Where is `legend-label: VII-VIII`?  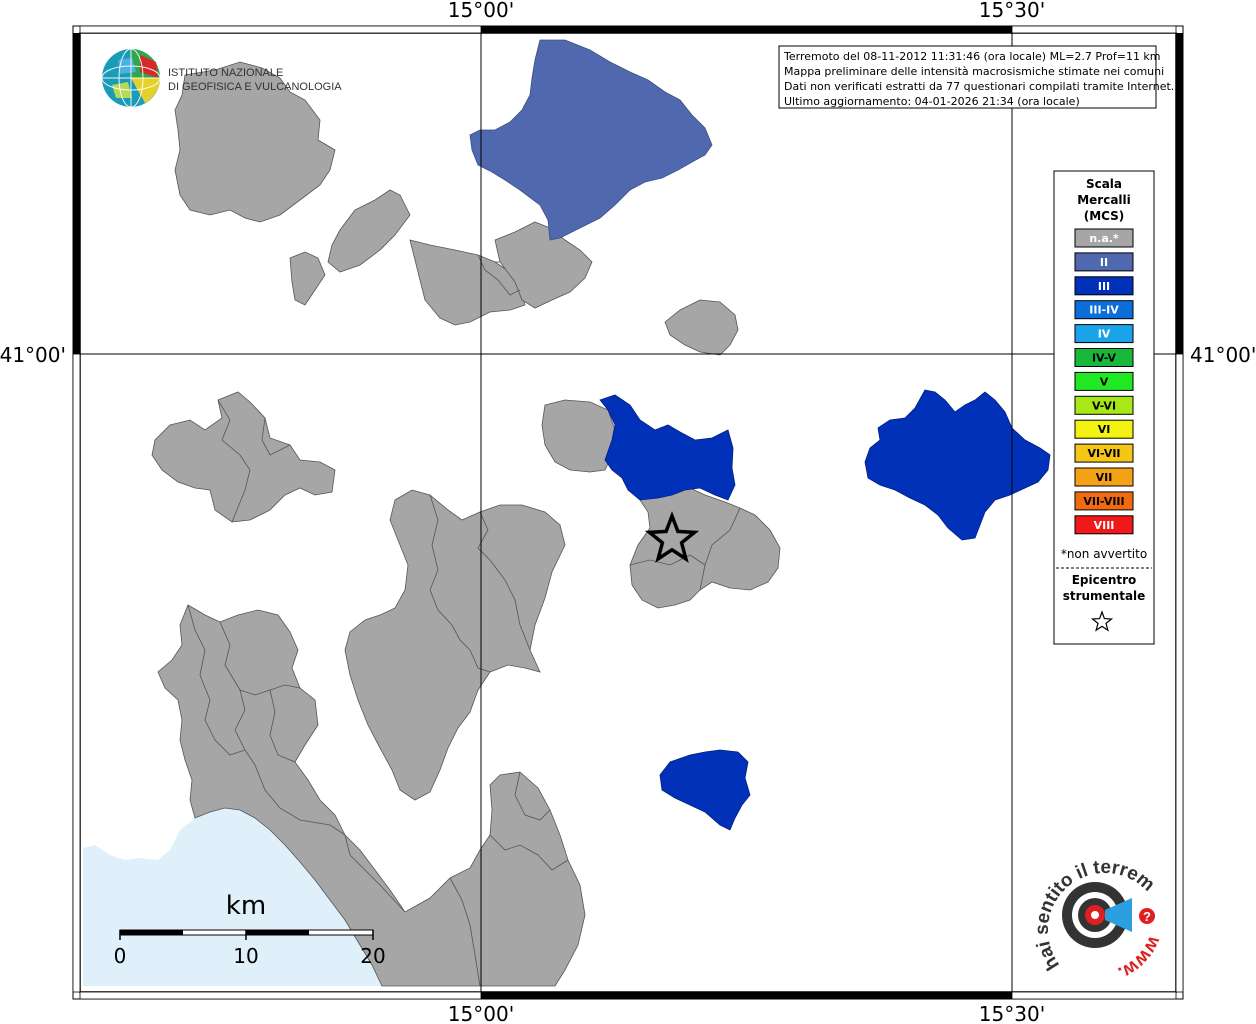 legend-label: VII-VIII is located at coordinates (1103, 501).